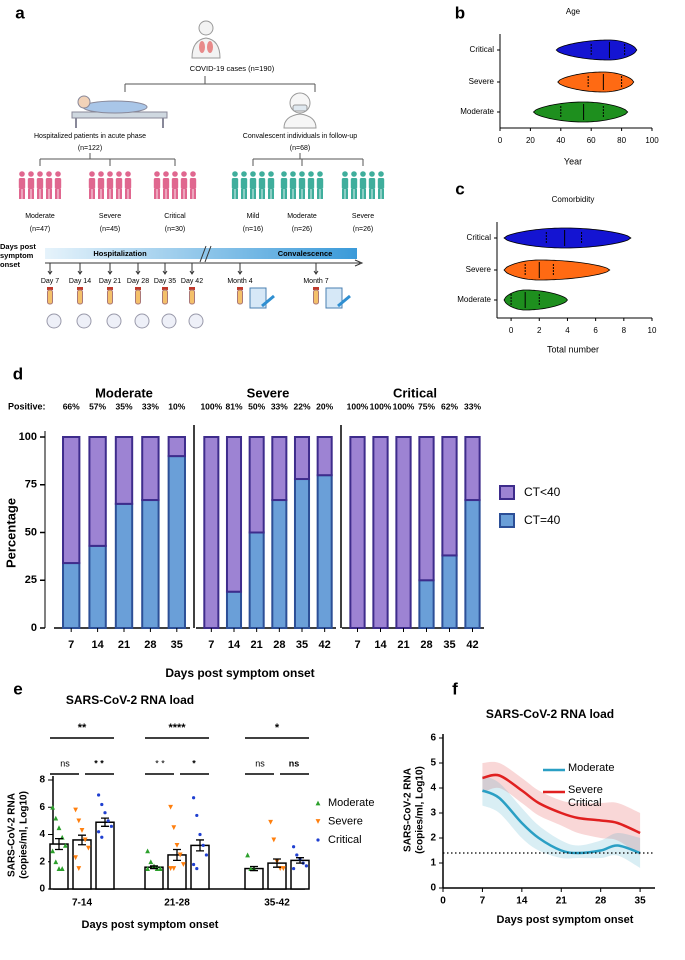 The image size is (685, 960). Describe the element at coordinates (123, 406) in the screenshot. I see `value-label: 35%` at that location.